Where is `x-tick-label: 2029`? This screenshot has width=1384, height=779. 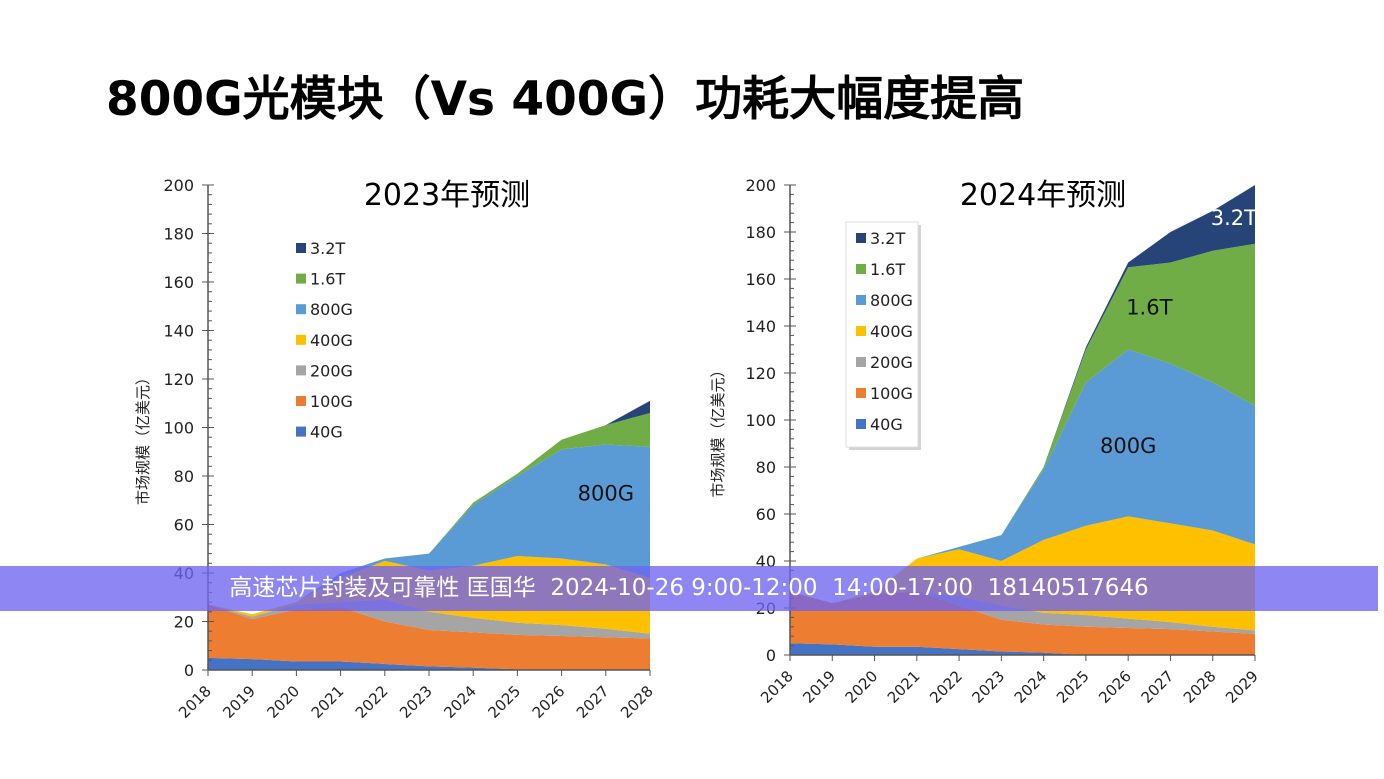 x-tick-label: 2029 is located at coordinates (1242, 687).